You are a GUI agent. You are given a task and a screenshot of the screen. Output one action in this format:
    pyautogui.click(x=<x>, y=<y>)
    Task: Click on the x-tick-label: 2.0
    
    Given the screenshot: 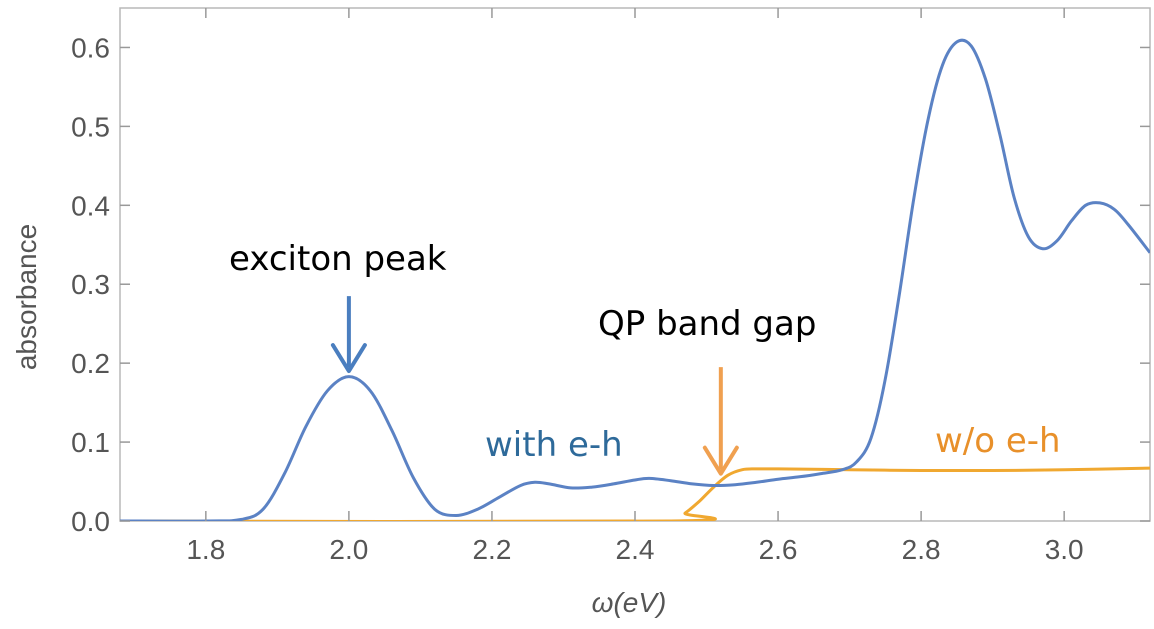 What is the action you would take?
    pyautogui.click(x=348, y=549)
    